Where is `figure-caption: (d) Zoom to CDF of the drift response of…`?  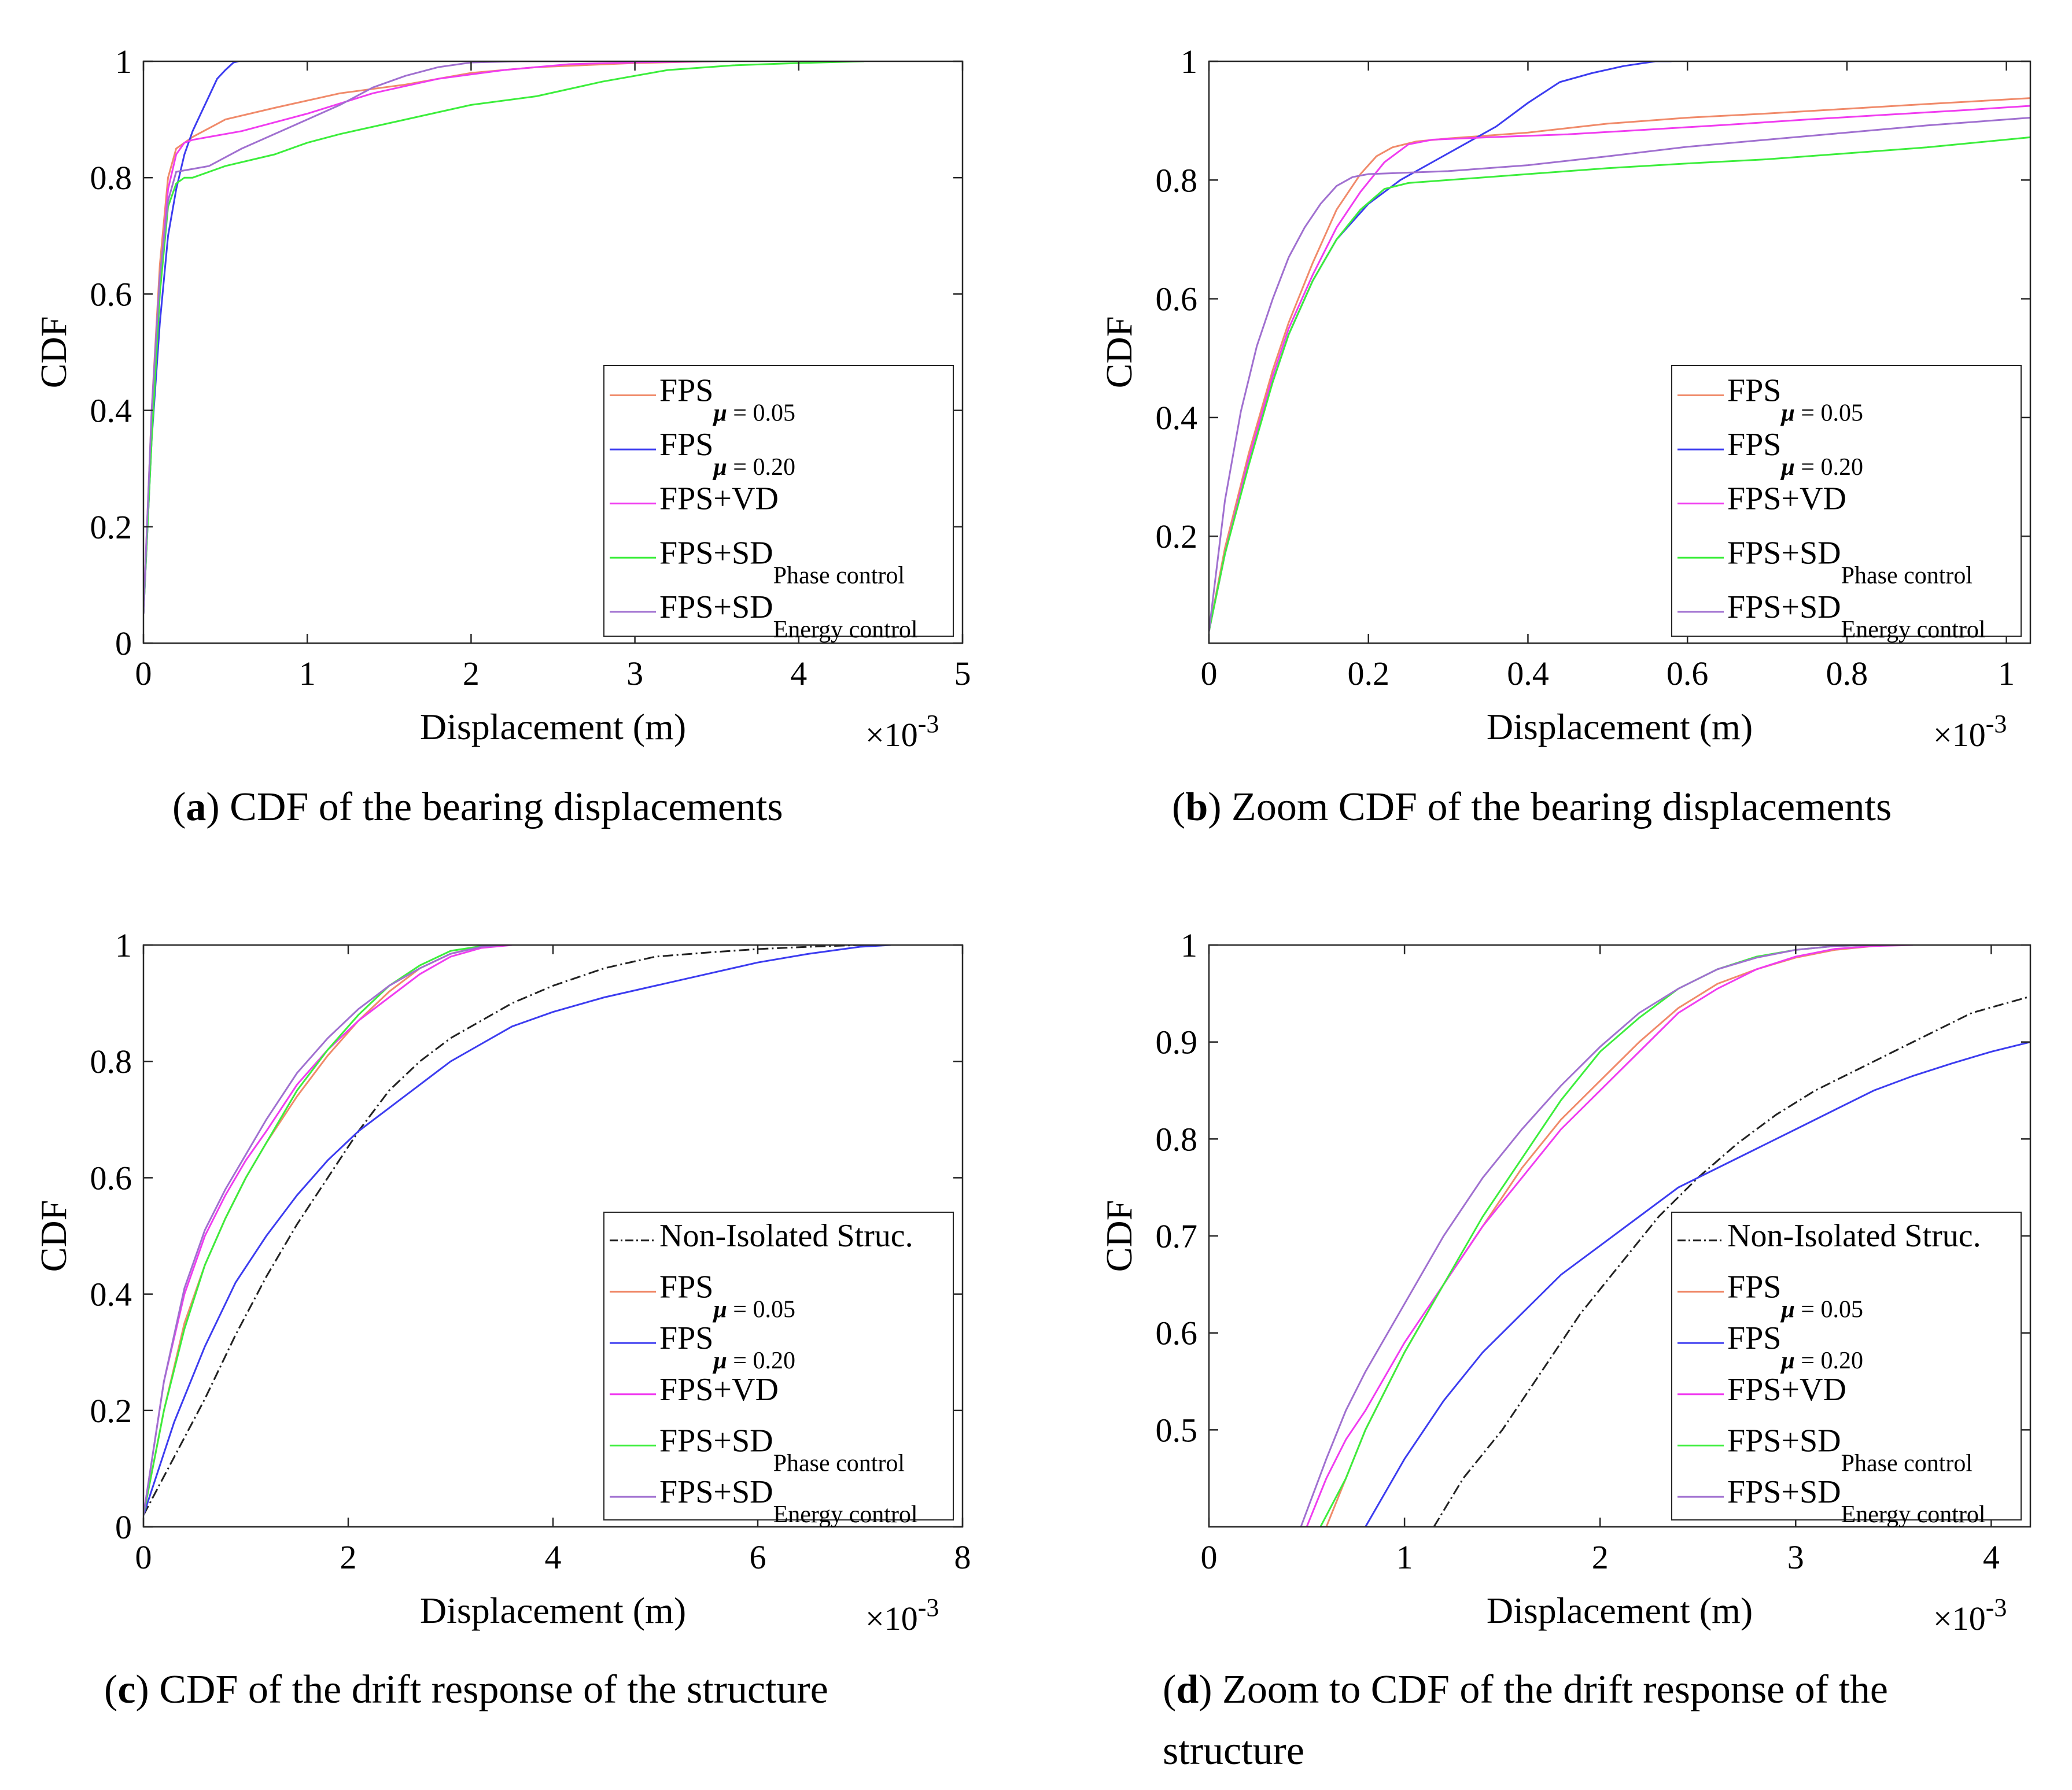
figure-caption: (d) Zoom to CDF of the drift response of… is located at coordinates (1525, 1720).